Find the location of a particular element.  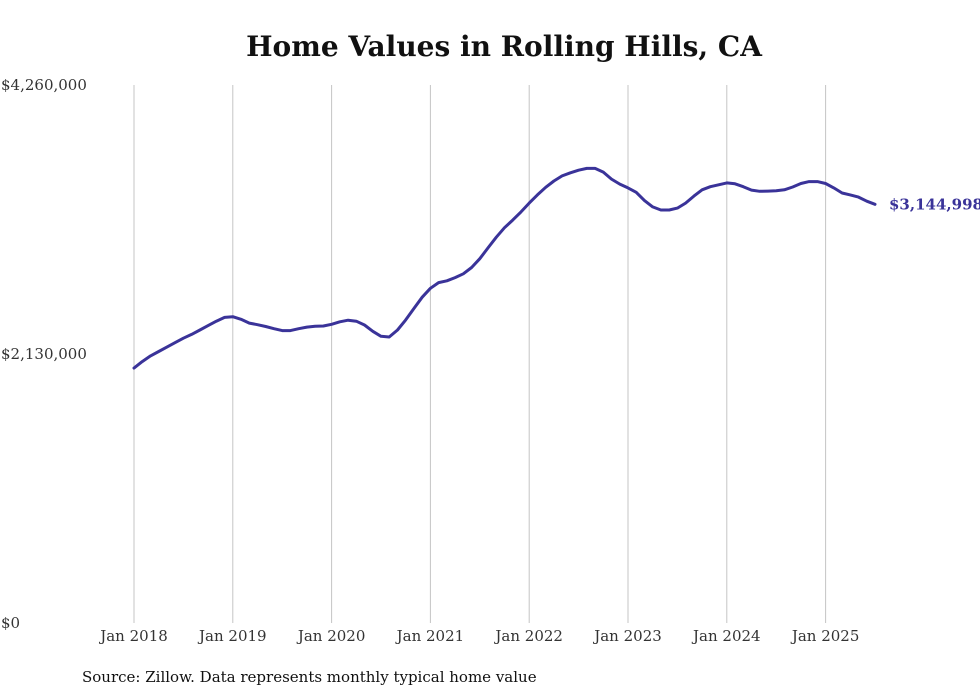

end-value-label: $3,144,998 is located at coordinates (934, 204).